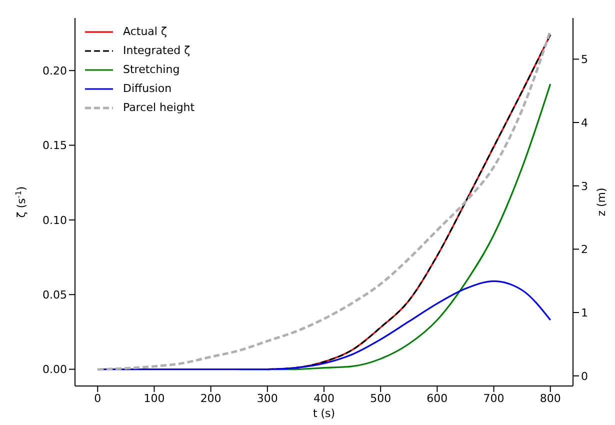 The image size is (615, 425). Describe the element at coordinates (147, 88) in the screenshot. I see `legend-label: Diffusion` at that location.